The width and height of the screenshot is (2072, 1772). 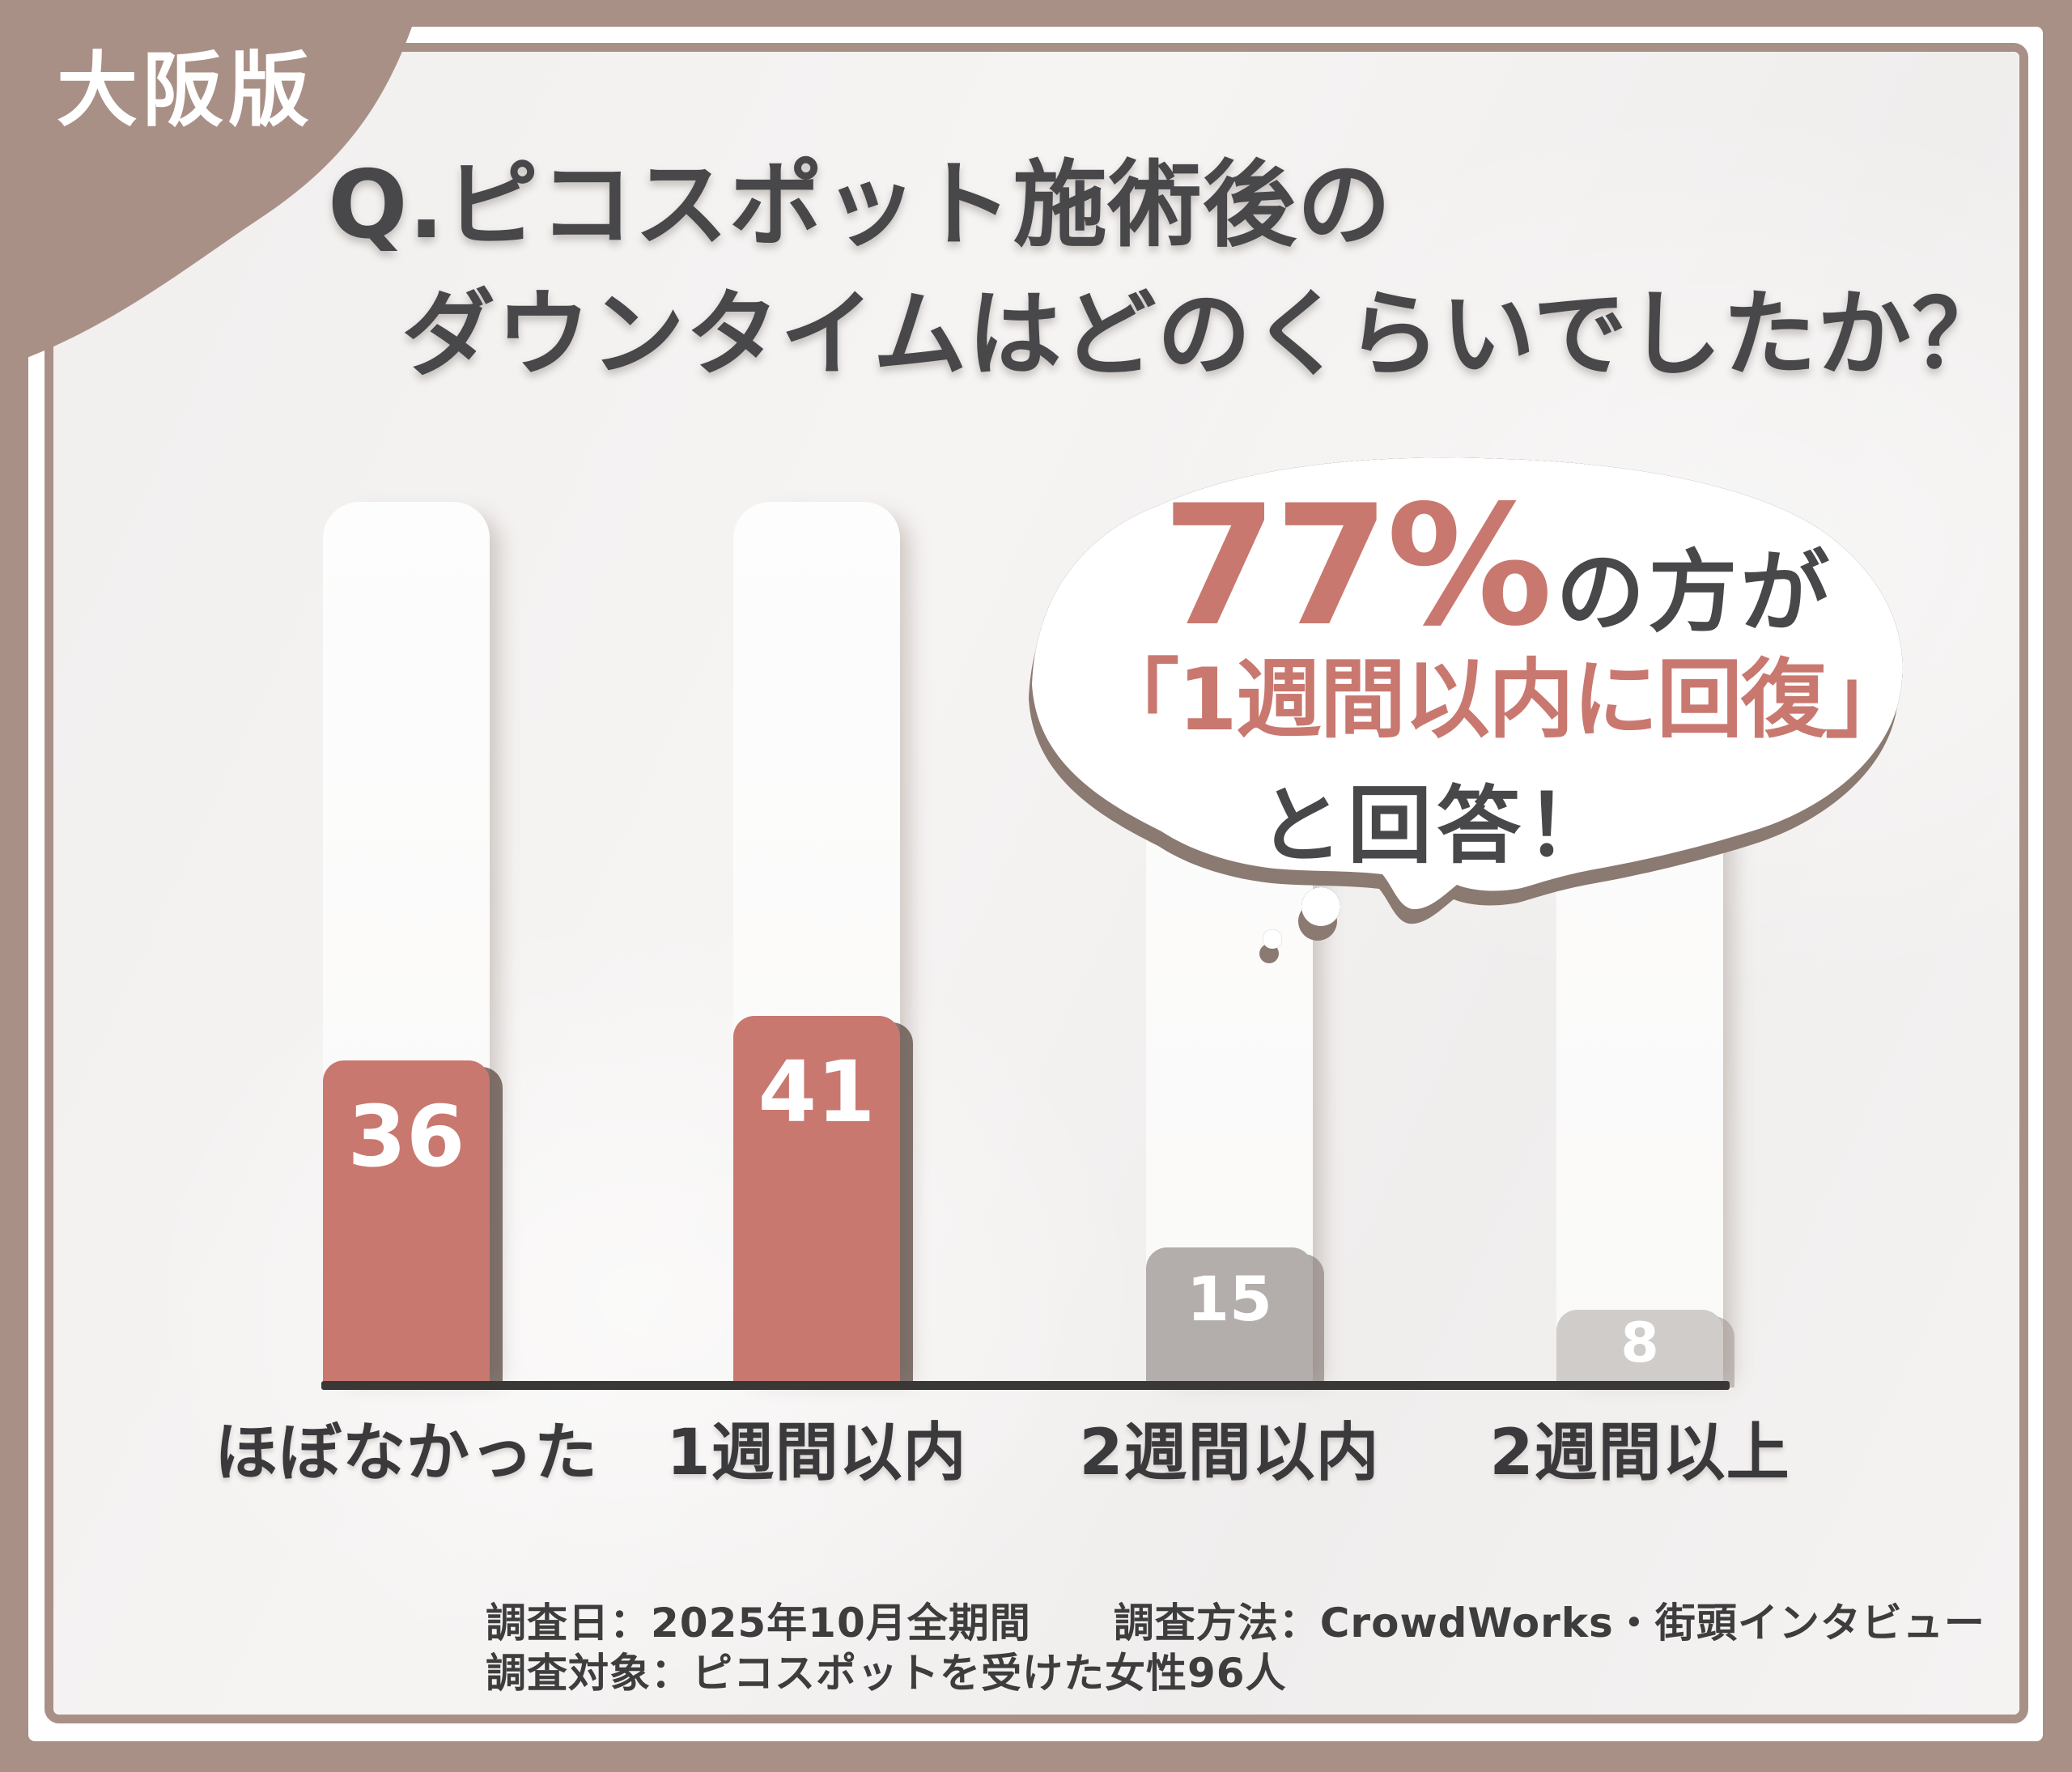 I want to click on page-title-line1: Q.ピコスポット施術後の, so click(x=860, y=206).